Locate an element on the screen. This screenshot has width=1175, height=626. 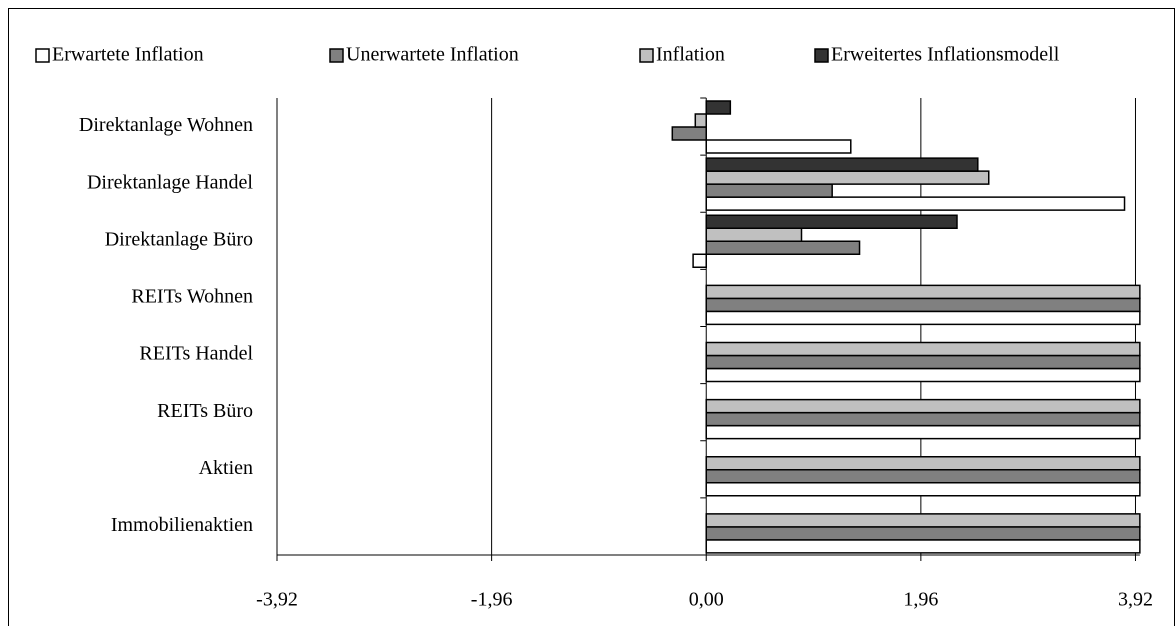
legend-label: Erwartete Inflation is located at coordinates (128, 55).